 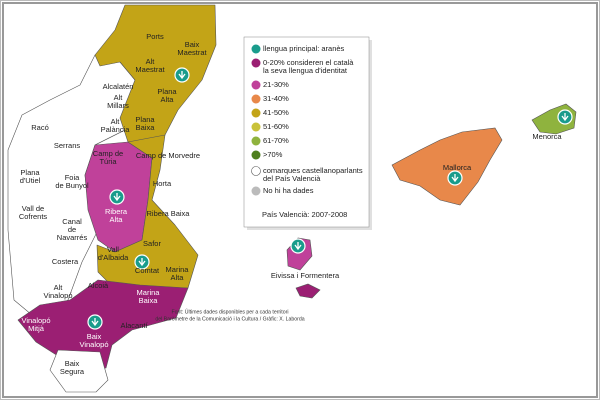 I want to click on island-label: Mallorca, so click(x=457, y=167).